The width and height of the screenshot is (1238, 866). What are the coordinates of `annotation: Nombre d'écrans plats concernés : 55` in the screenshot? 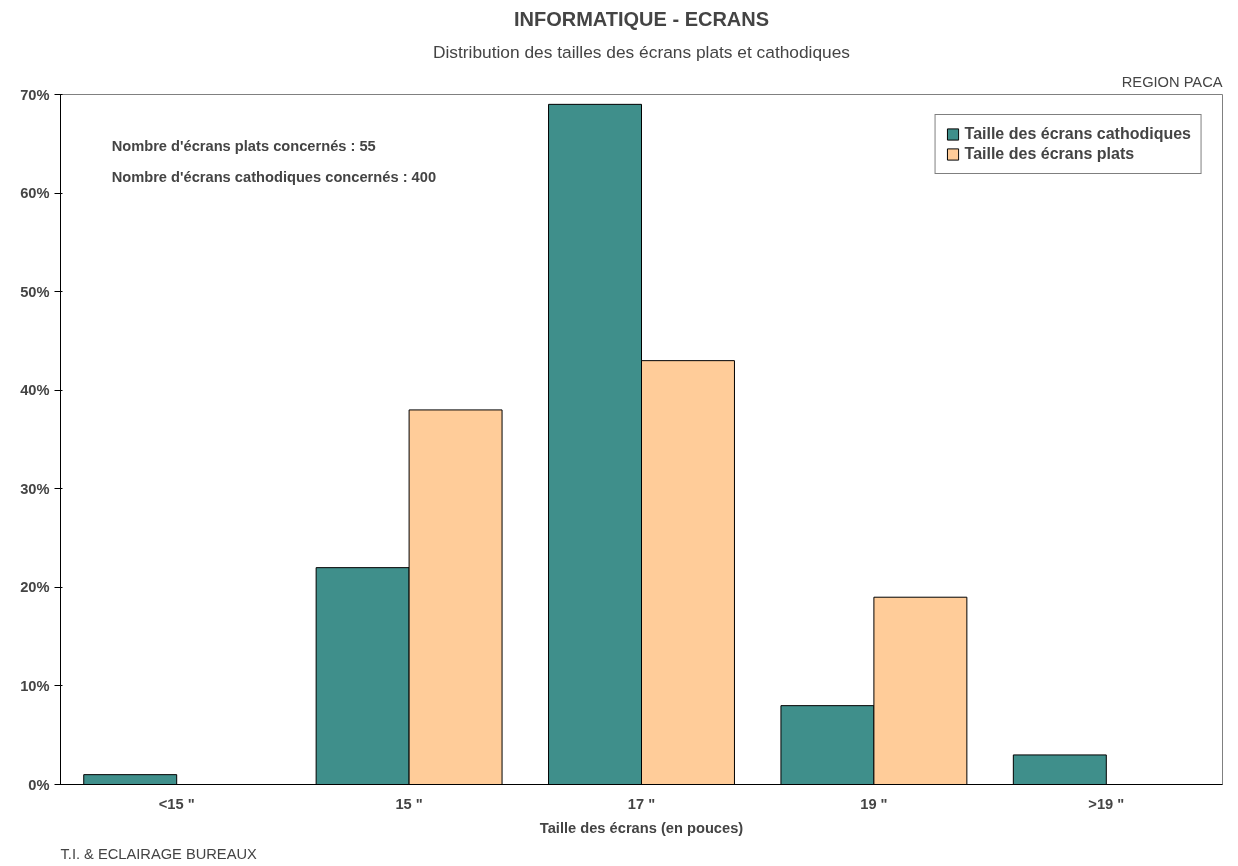 It's located at (243, 146).